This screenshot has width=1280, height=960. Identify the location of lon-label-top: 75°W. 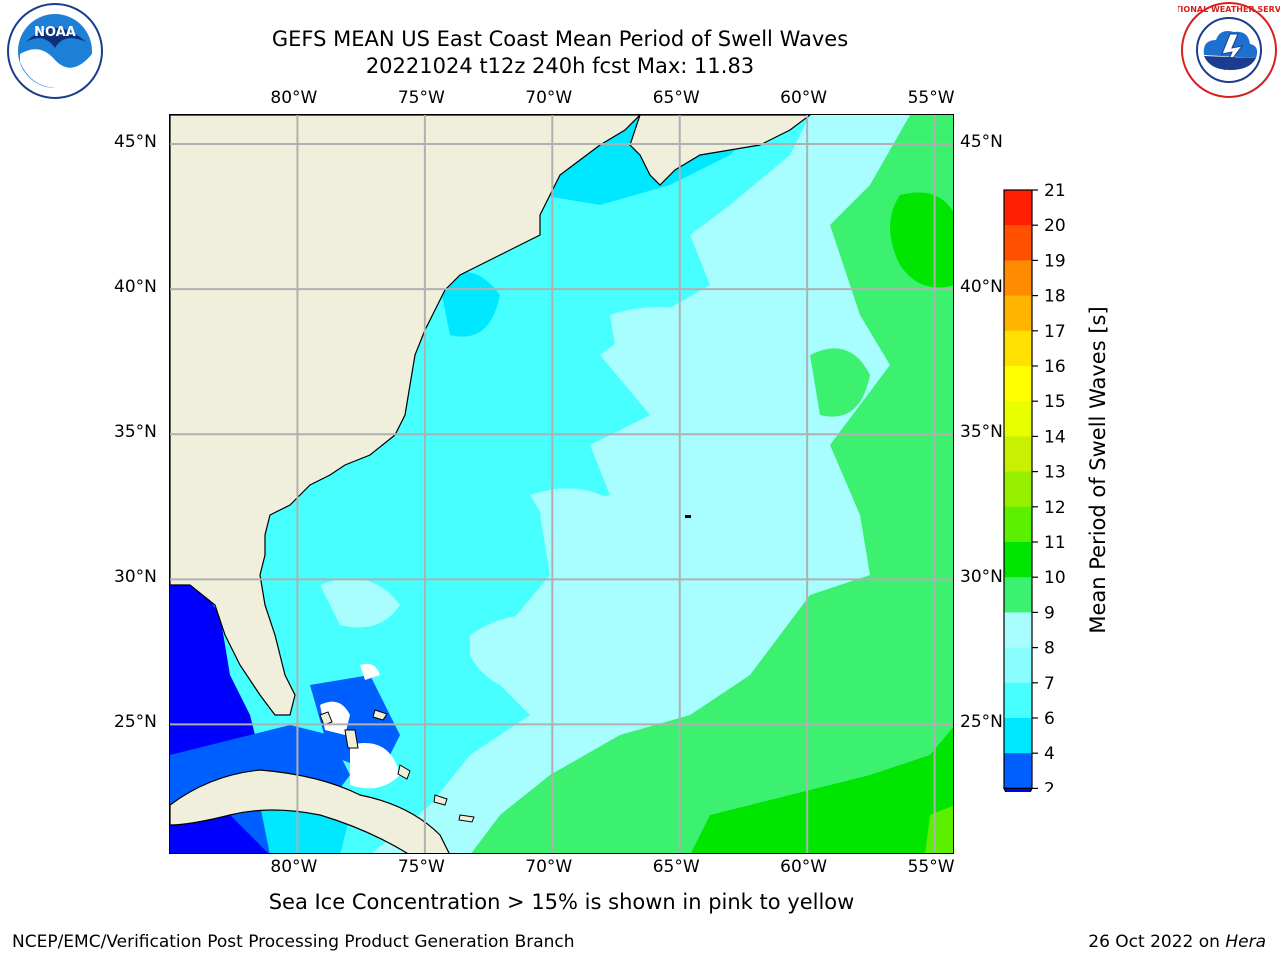
(421, 98).